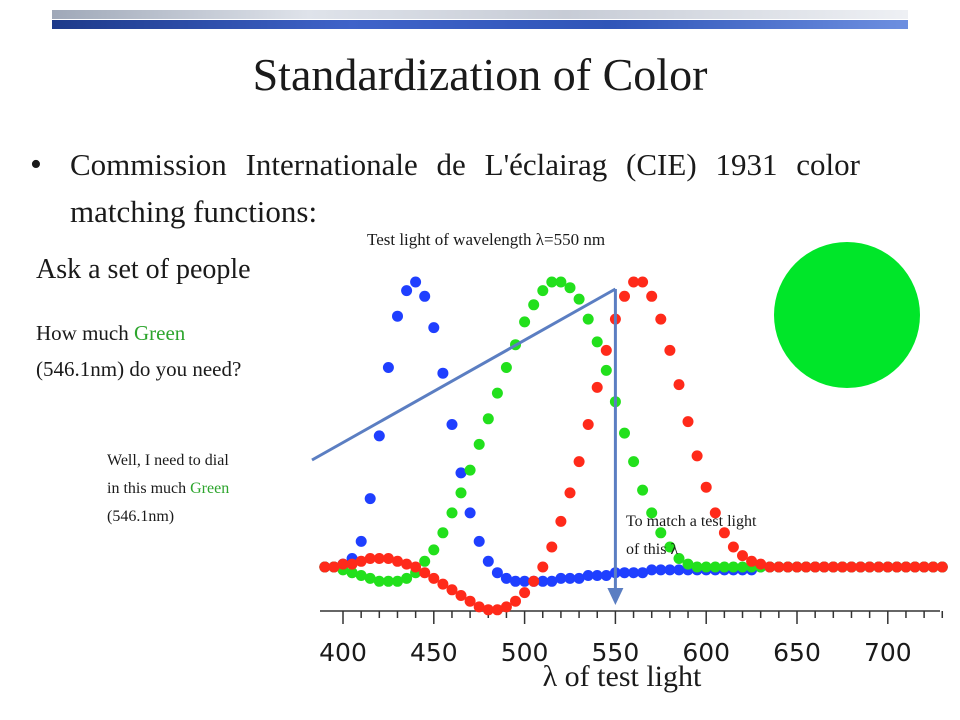 Image resolution: width=960 pixels, height=720 pixels. What do you see at coordinates (210, 488) in the screenshot?
I see `reply-green-word: Green` at bounding box center [210, 488].